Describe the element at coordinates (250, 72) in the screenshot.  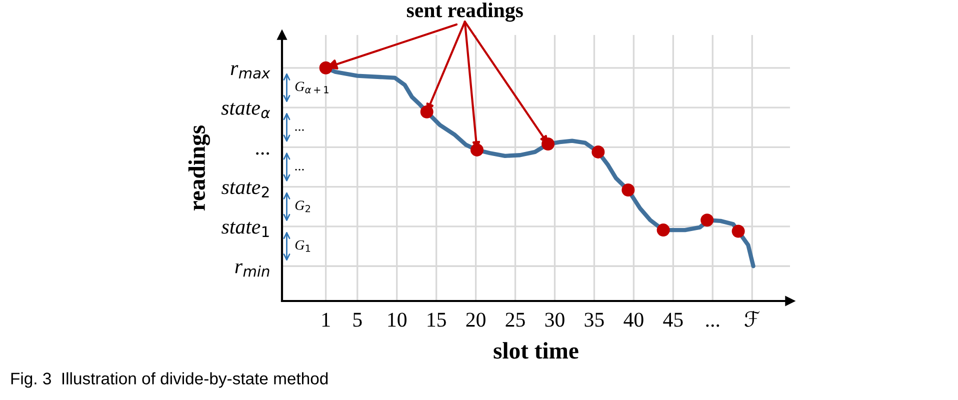
I see `y-tick-label: r$_{max}$` at that location.